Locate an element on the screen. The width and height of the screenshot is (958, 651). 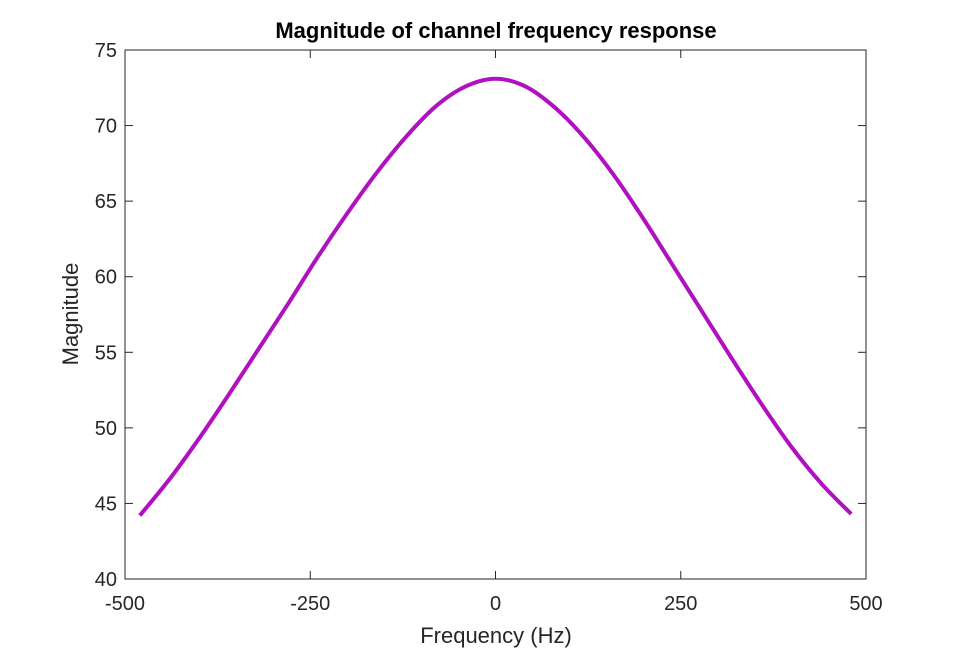
y-tick-label: 65 is located at coordinates (106, 202).